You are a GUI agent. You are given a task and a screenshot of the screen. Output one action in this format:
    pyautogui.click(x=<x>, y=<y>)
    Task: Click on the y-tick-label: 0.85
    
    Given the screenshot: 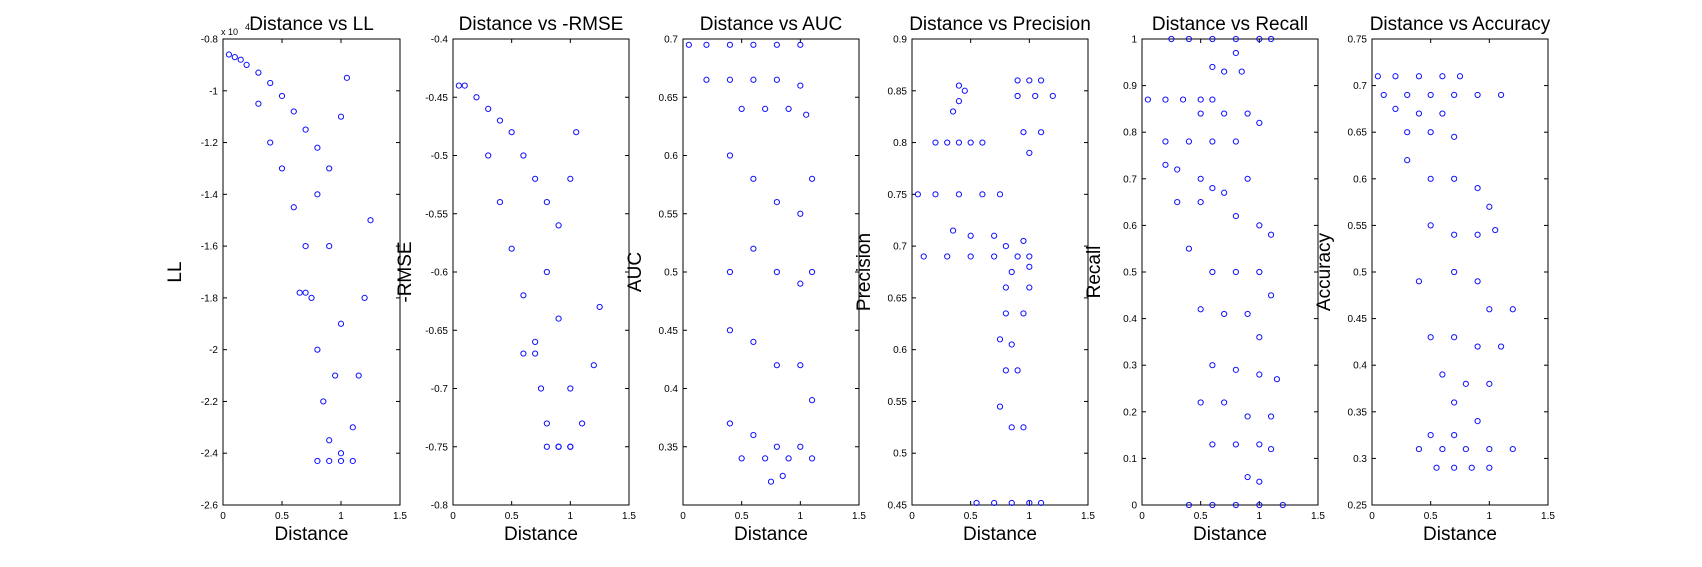 What is the action you would take?
    pyautogui.click(x=898, y=91)
    